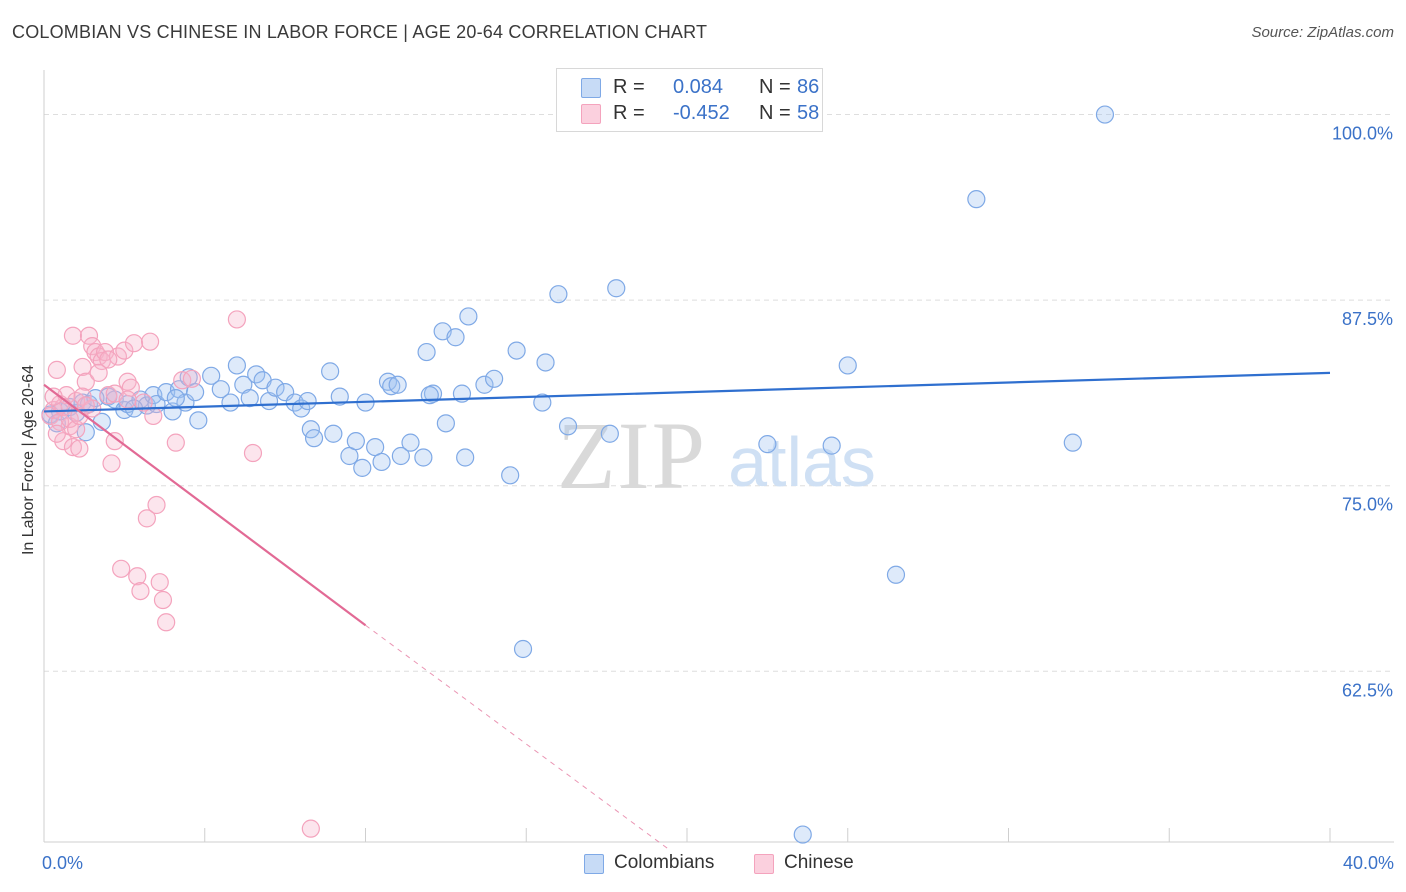  What do you see at coordinates (205, 505) in the screenshot?
I see `trend-line-chinese` at bounding box center [205, 505].